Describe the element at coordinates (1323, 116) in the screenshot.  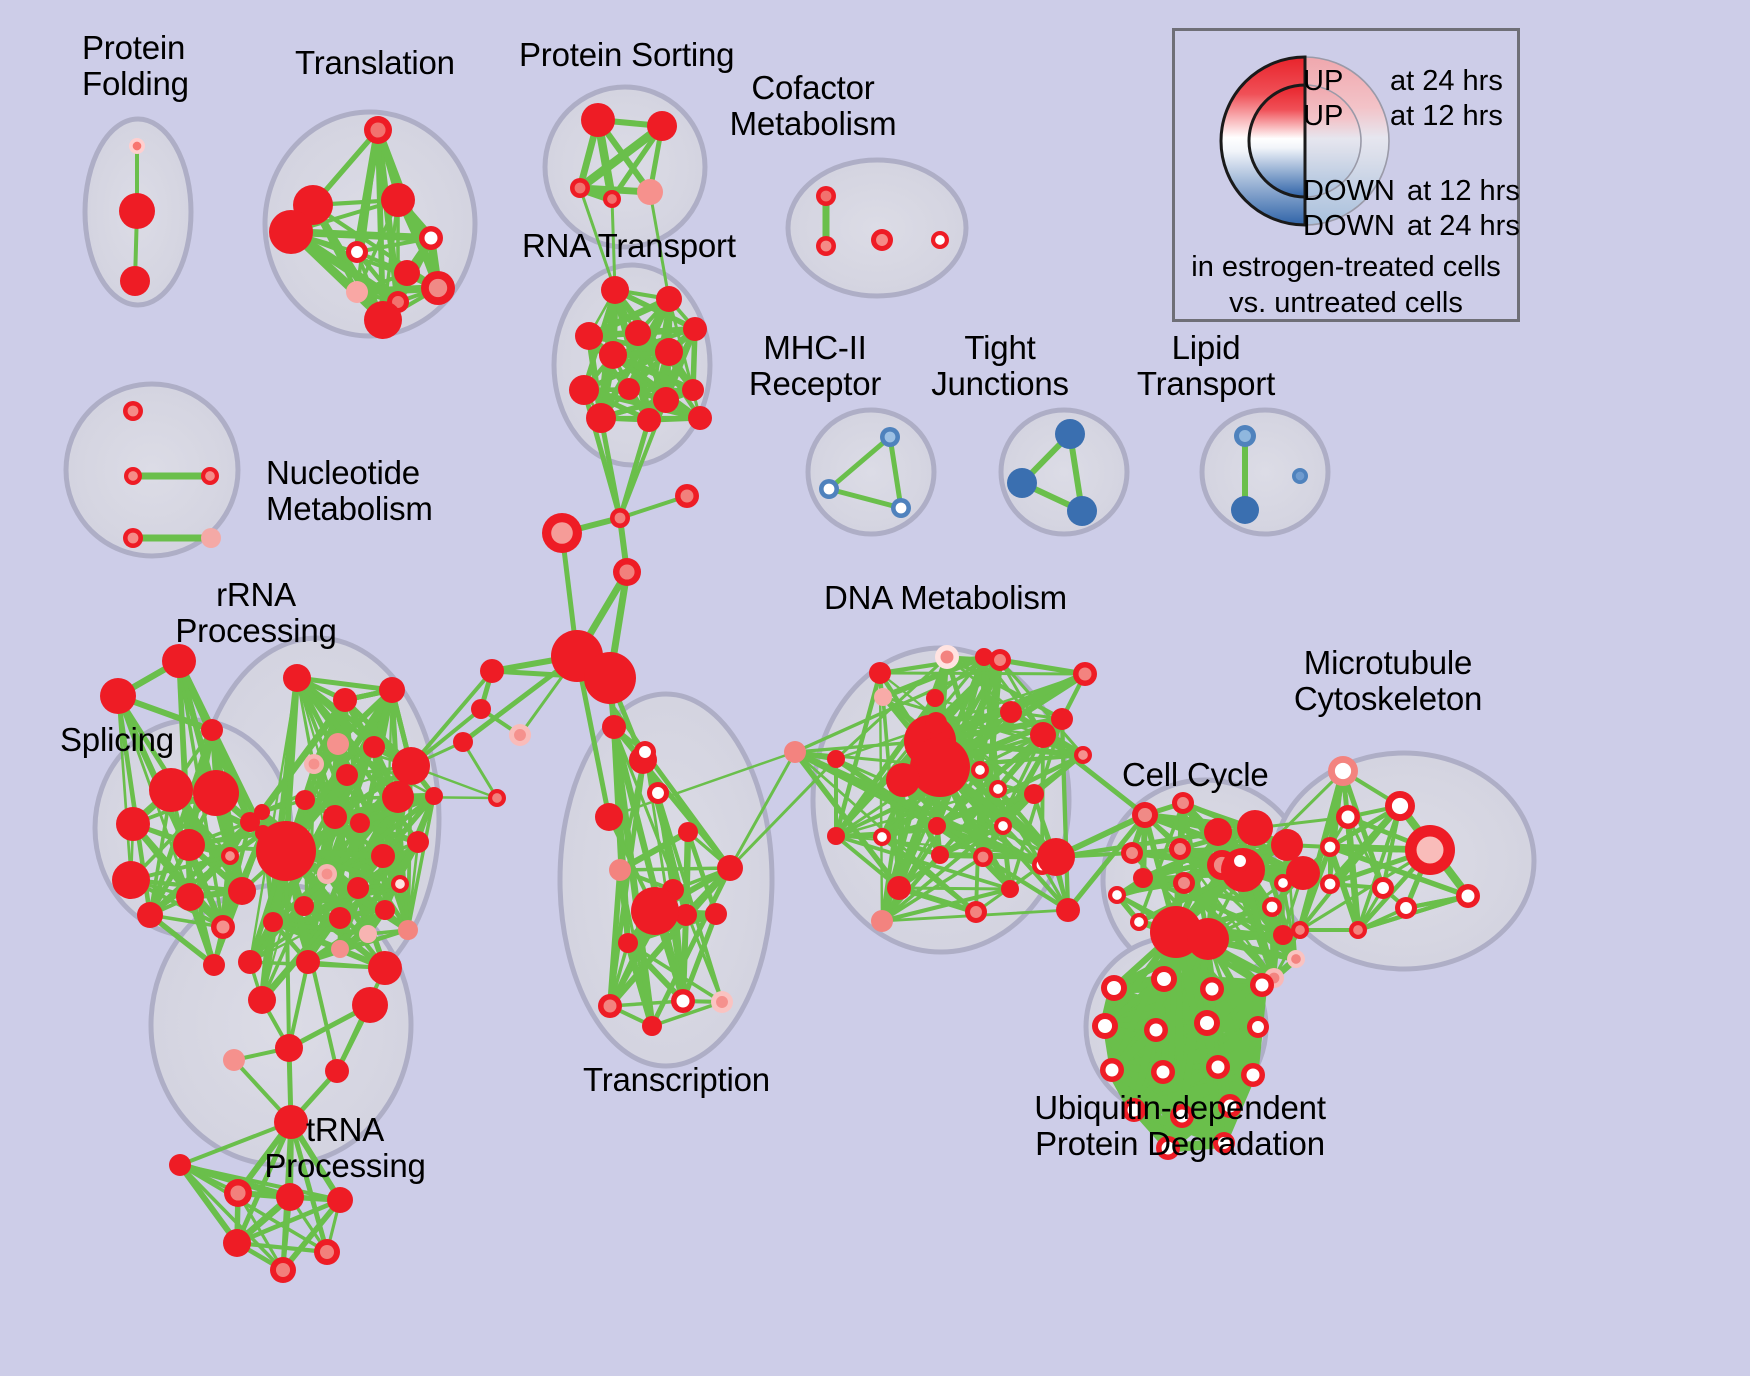
I see `legend-state-1: UP` at that location.